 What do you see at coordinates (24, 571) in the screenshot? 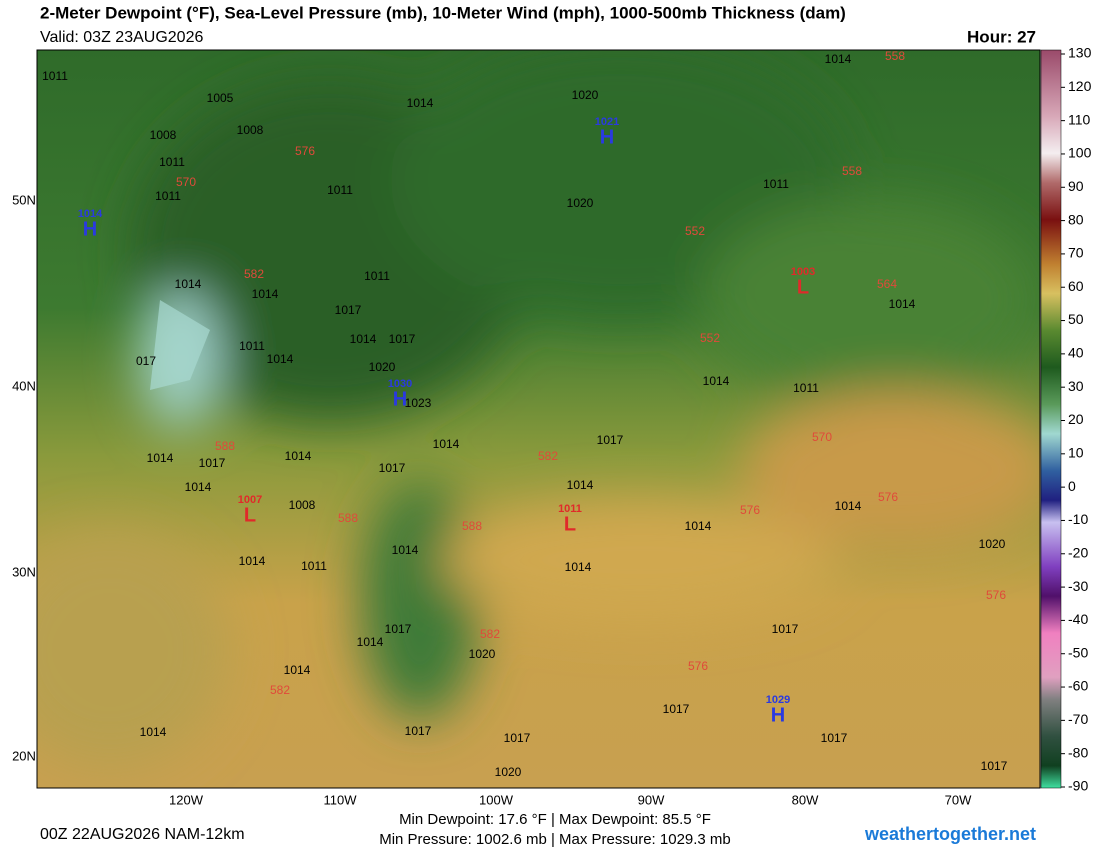
I see `latitude-label: 30N` at bounding box center [24, 571].